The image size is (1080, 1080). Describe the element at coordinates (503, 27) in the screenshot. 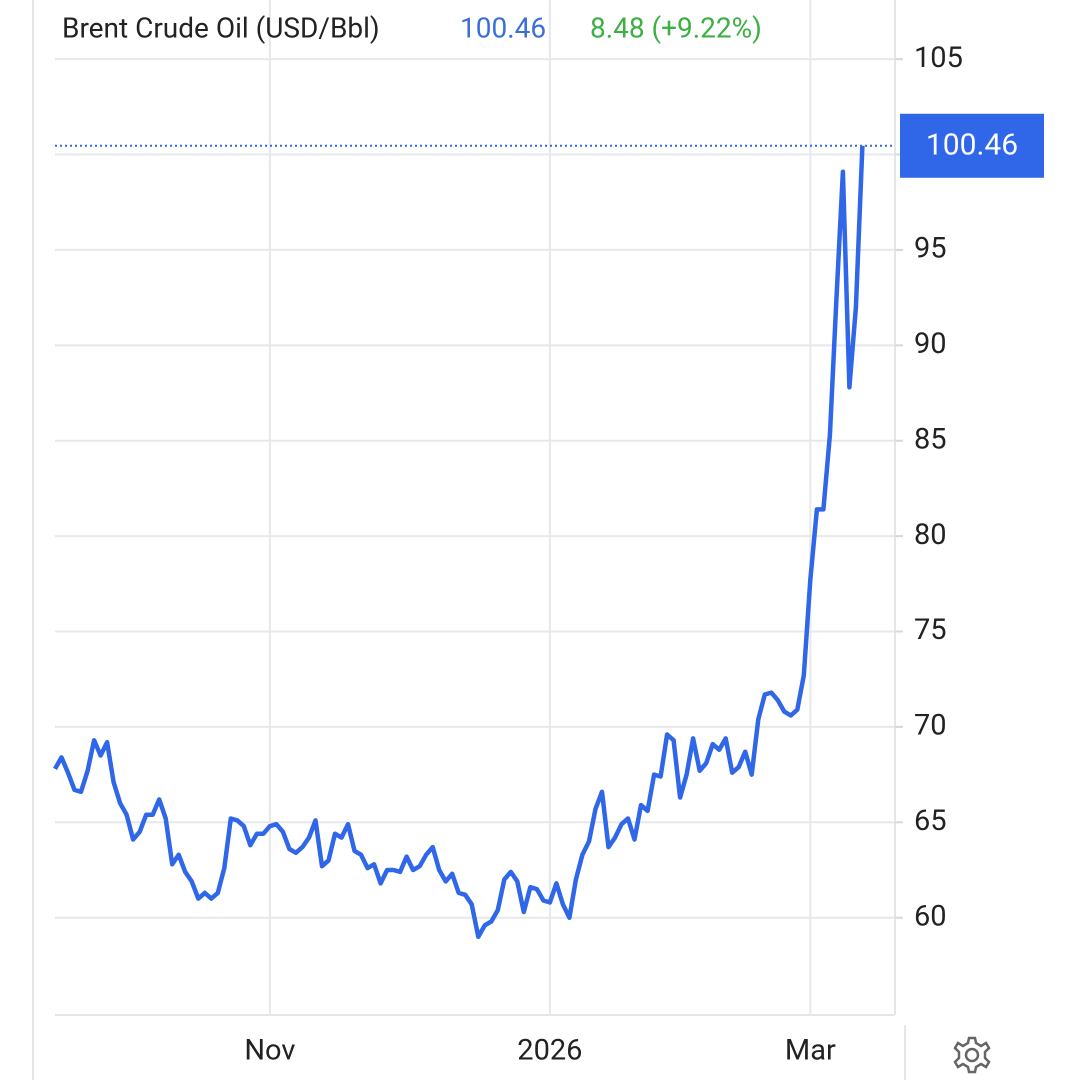

I see `last-price: 100.46` at that location.